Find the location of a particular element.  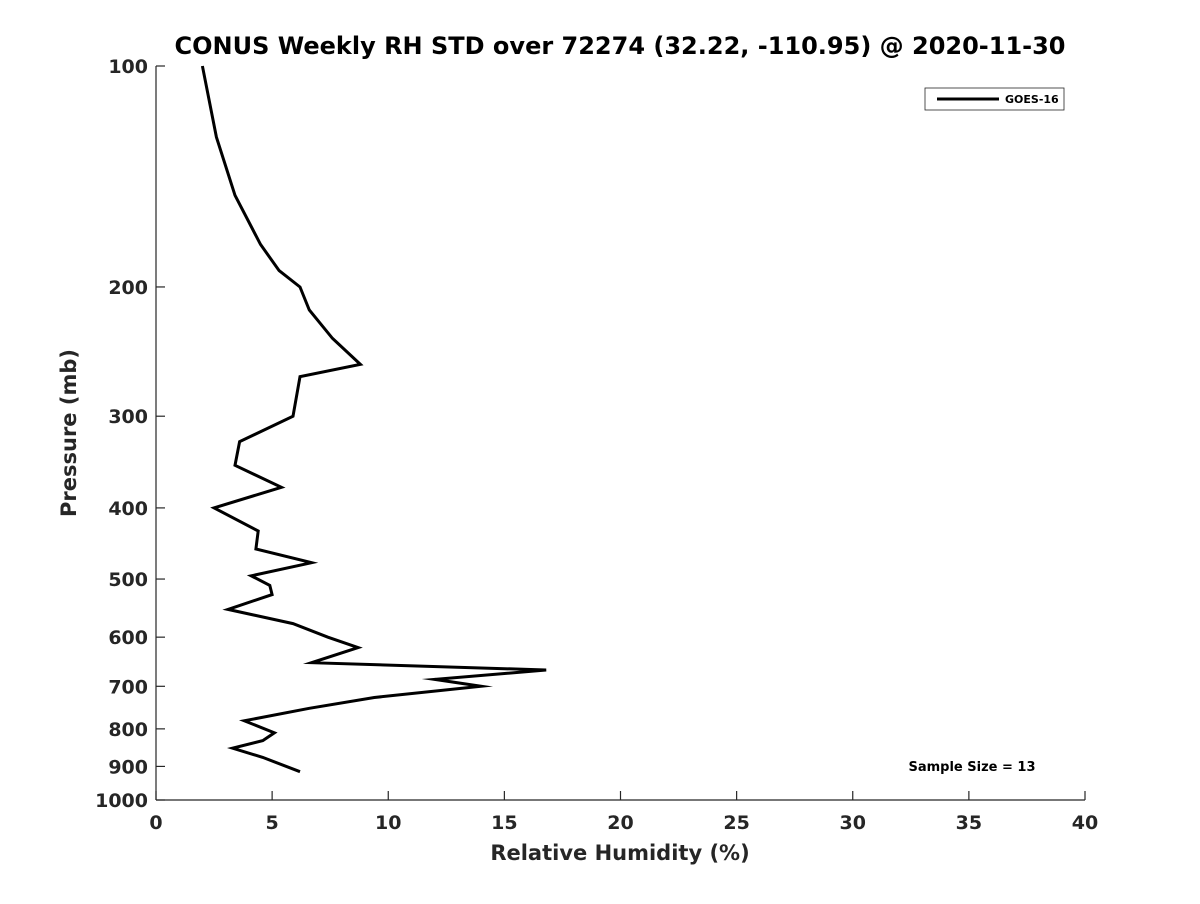

y-tick-label-5: 600 is located at coordinates (128, 638).